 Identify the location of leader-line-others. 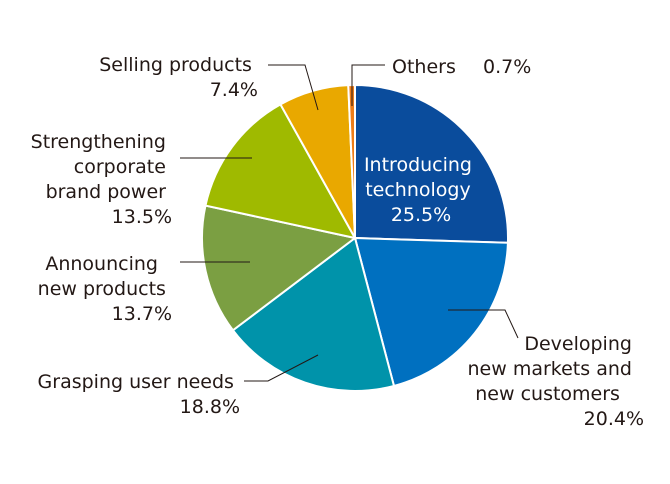
(368, 85).